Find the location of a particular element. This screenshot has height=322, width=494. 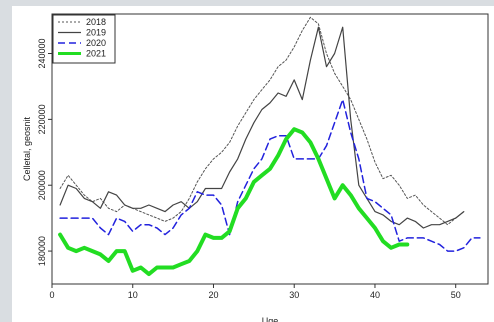

y-tick-label: 180000 is located at coordinates (42, 251).